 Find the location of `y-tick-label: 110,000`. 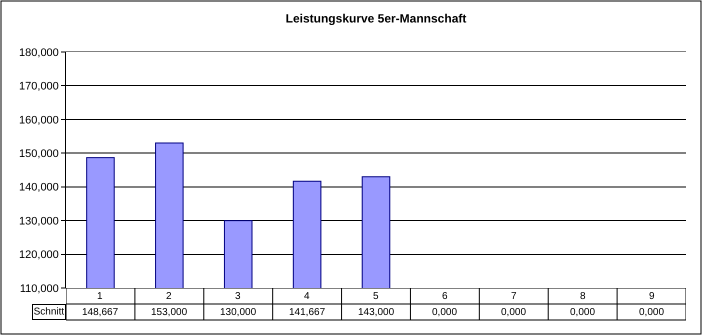

y-tick-label: 110,000 is located at coordinates (39, 288).